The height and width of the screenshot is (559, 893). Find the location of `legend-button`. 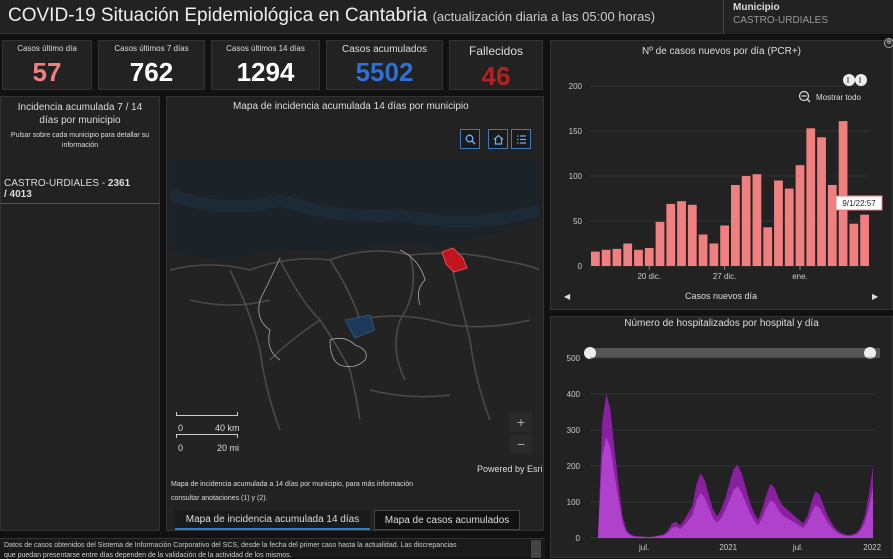

legend-button is located at coordinates (521, 139).